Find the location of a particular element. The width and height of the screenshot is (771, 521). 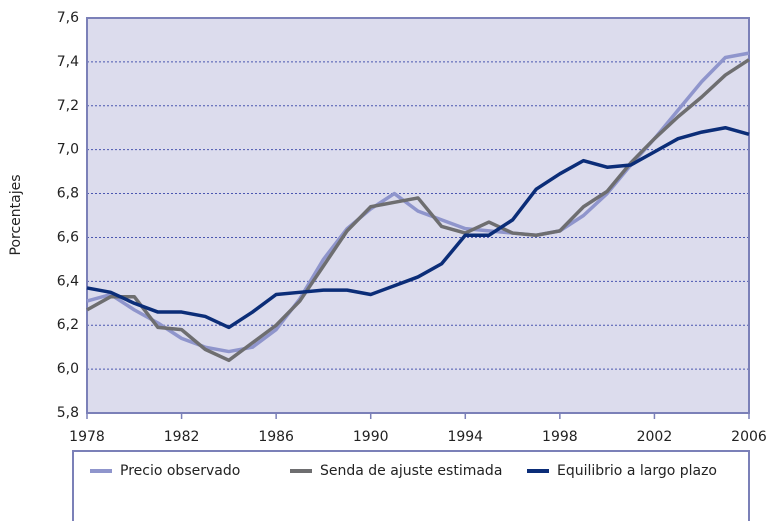

x-tick-label: 2002 is located at coordinates (655, 437).